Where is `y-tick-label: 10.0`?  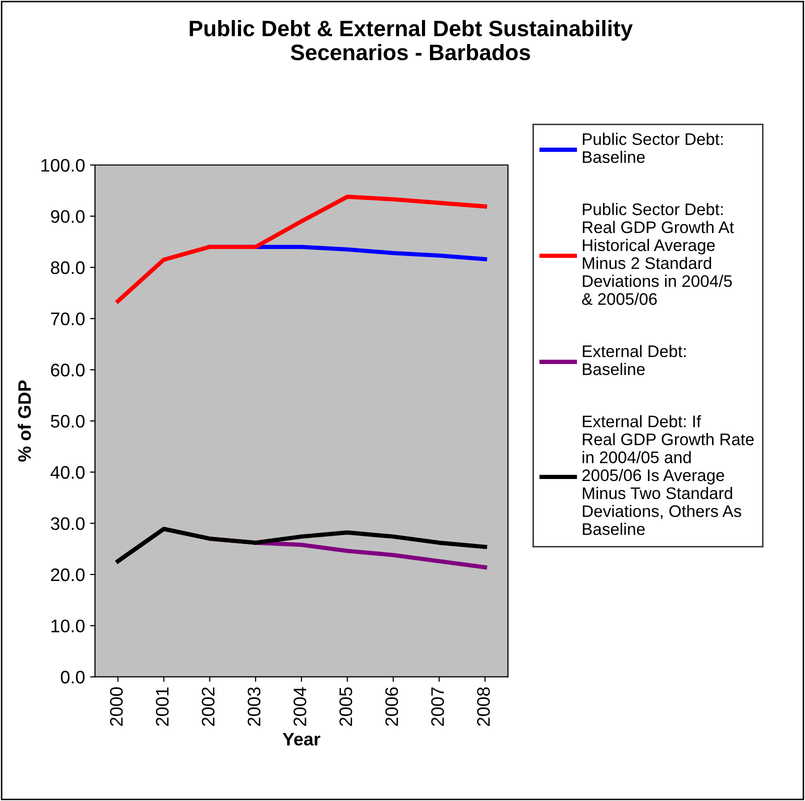 y-tick-label: 10.0 is located at coordinates (68, 626).